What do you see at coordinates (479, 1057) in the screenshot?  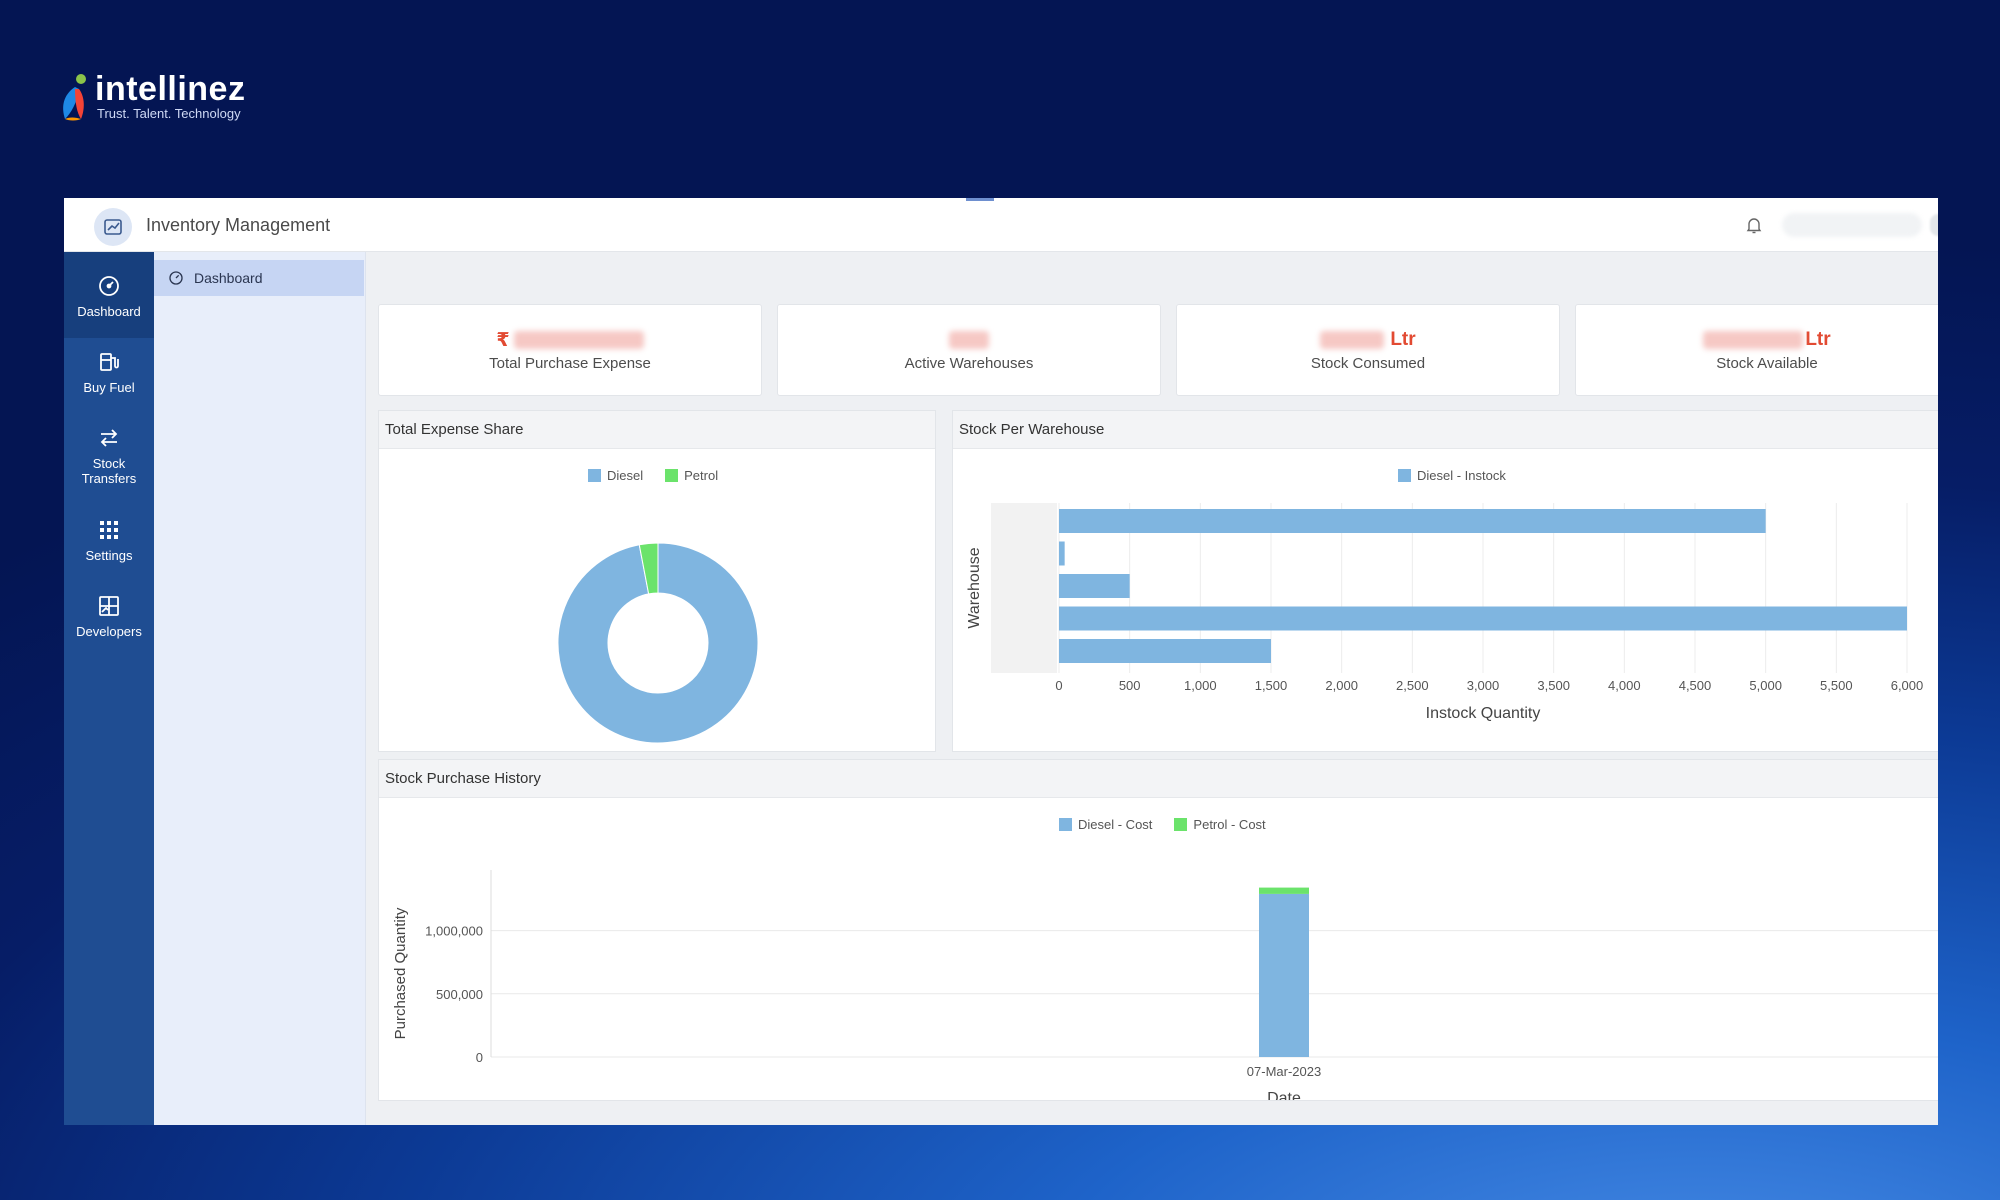 I see `y-tick-label: 0` at bounding box center [479, 1057].